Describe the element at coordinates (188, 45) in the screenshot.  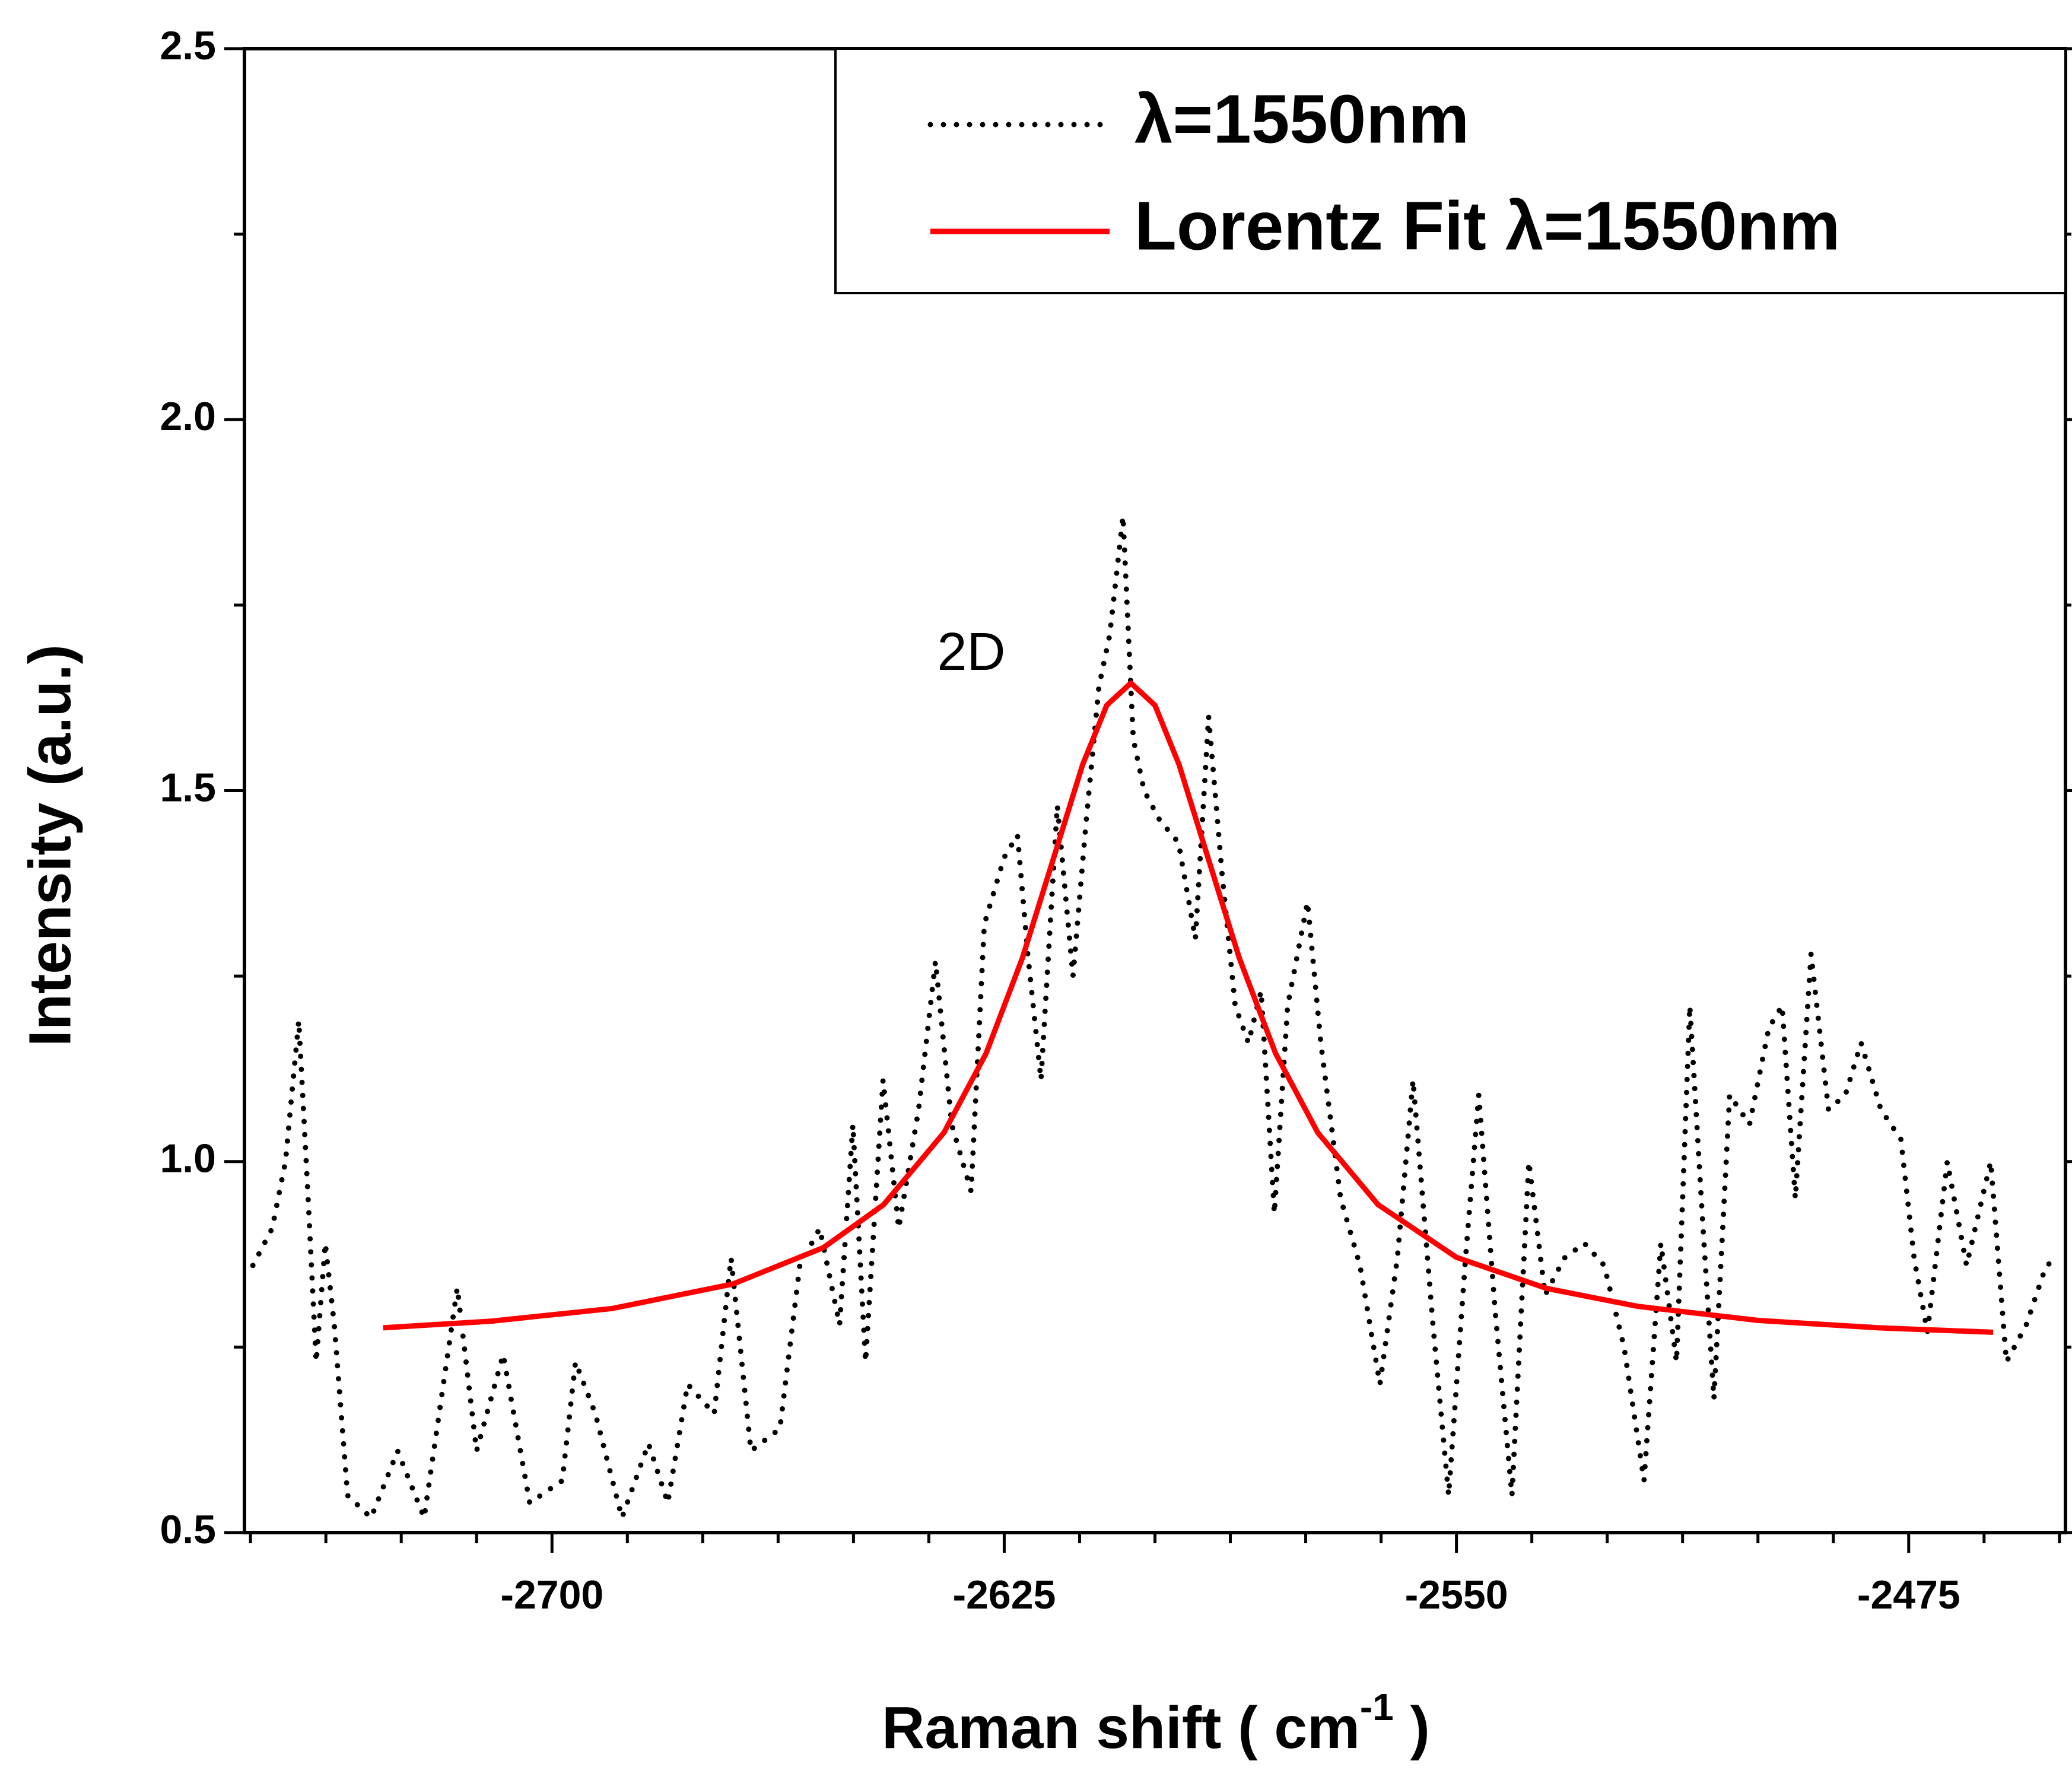
I see `y-tick-label: 2.5` at that location.